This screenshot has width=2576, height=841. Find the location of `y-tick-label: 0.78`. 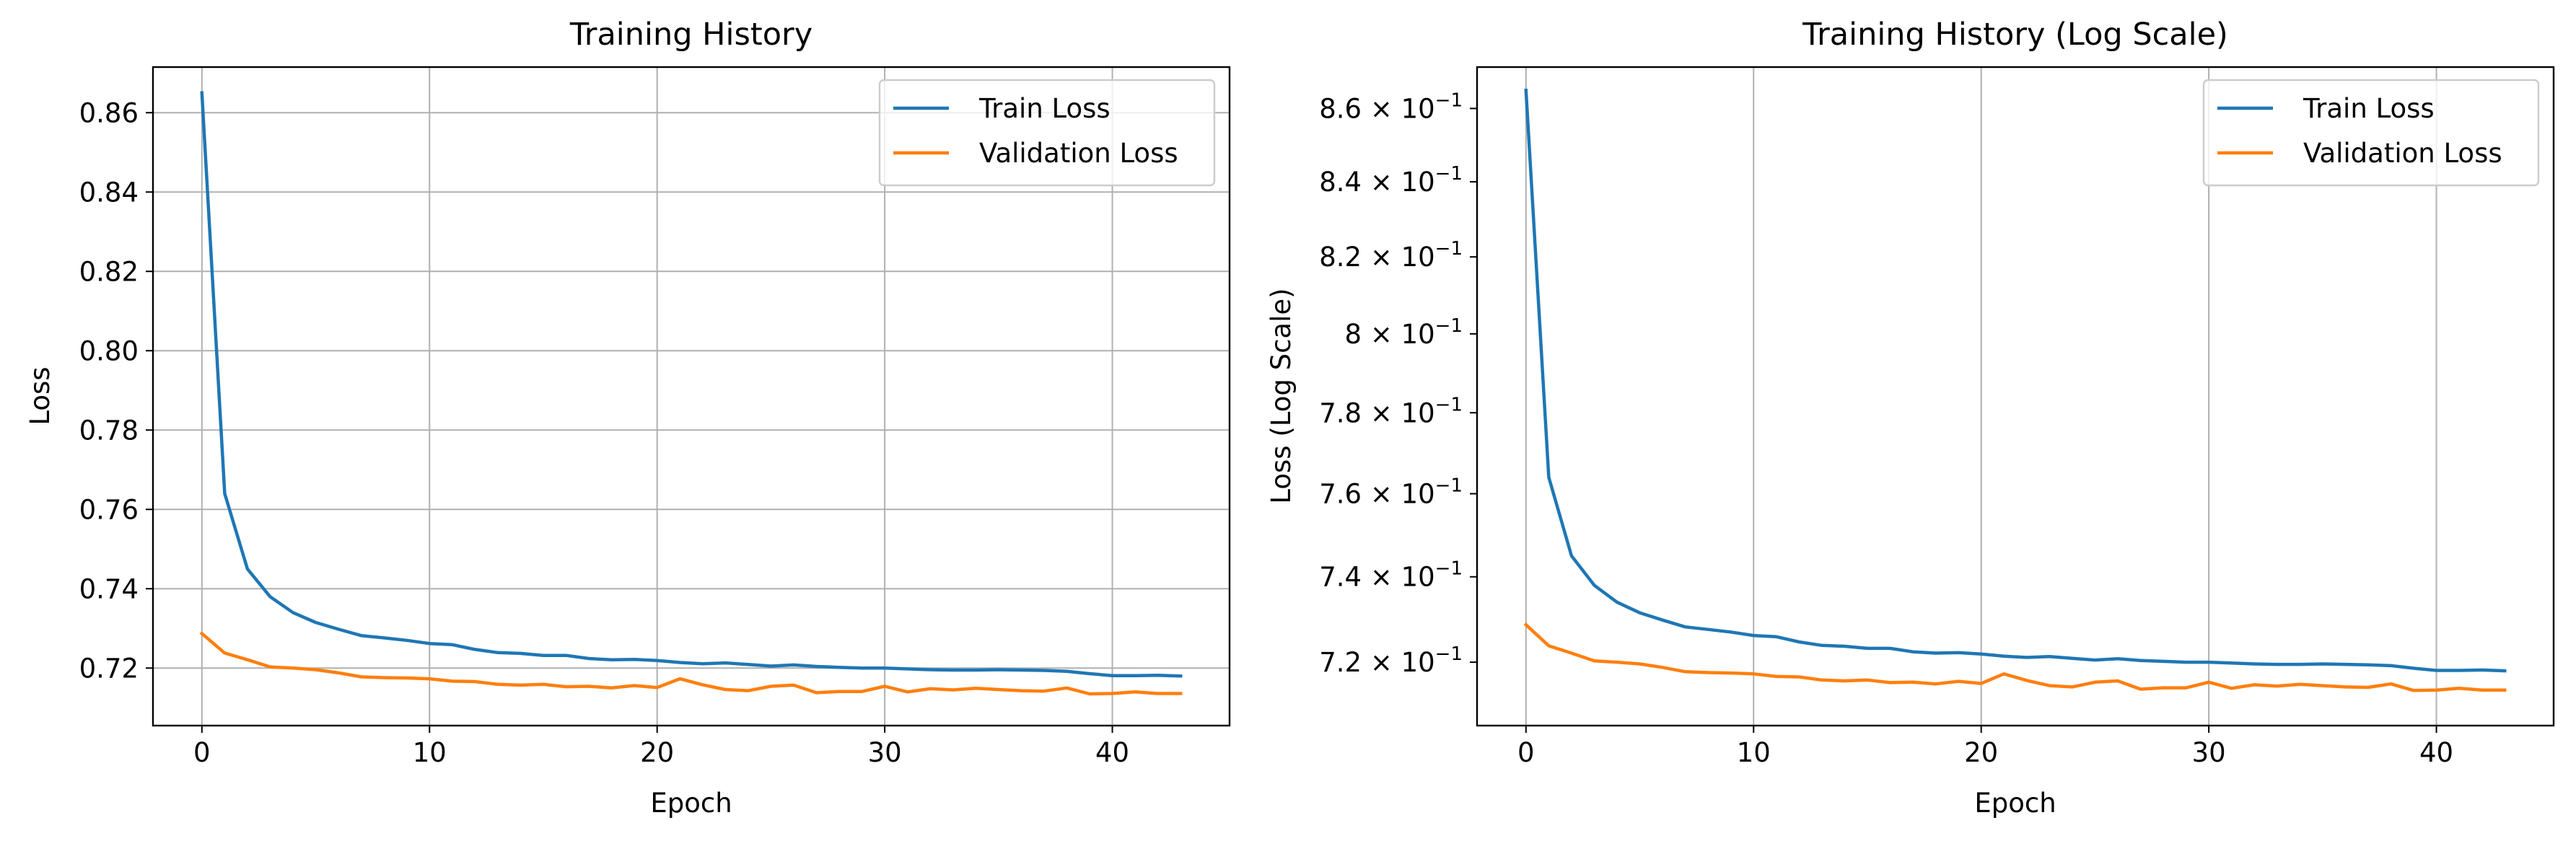

y-tick-label: 0.78 is located at coordinates (109, 430).